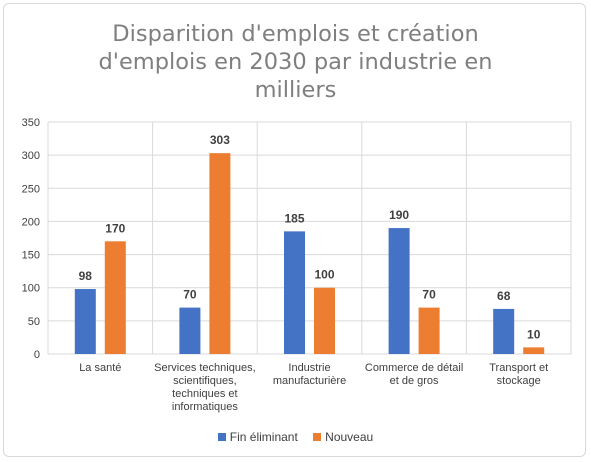 This screenshot has height=462, width=591. I want to click on chart-title-line-1: Disparition d'emplois et création, so click(295, 34).